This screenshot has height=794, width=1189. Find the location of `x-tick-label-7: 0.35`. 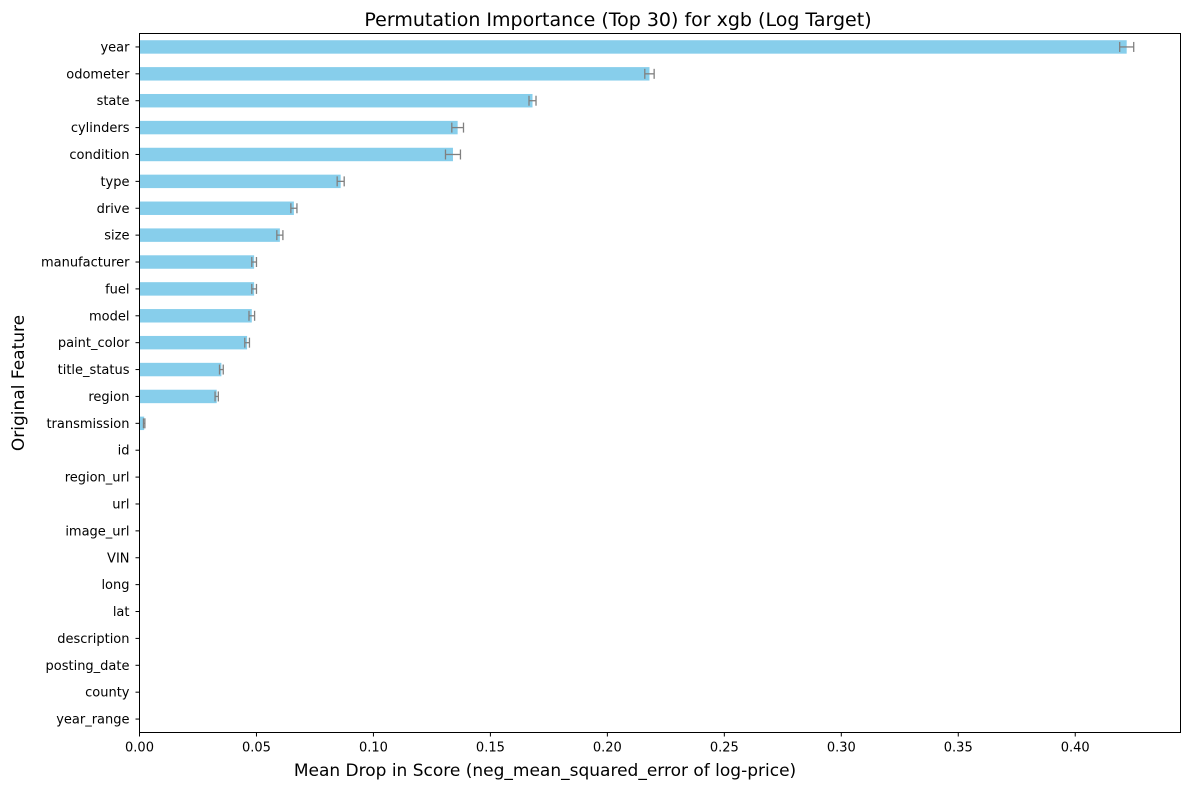

x-tick-label-7: 0.35 is located at coordinates (958, 748).